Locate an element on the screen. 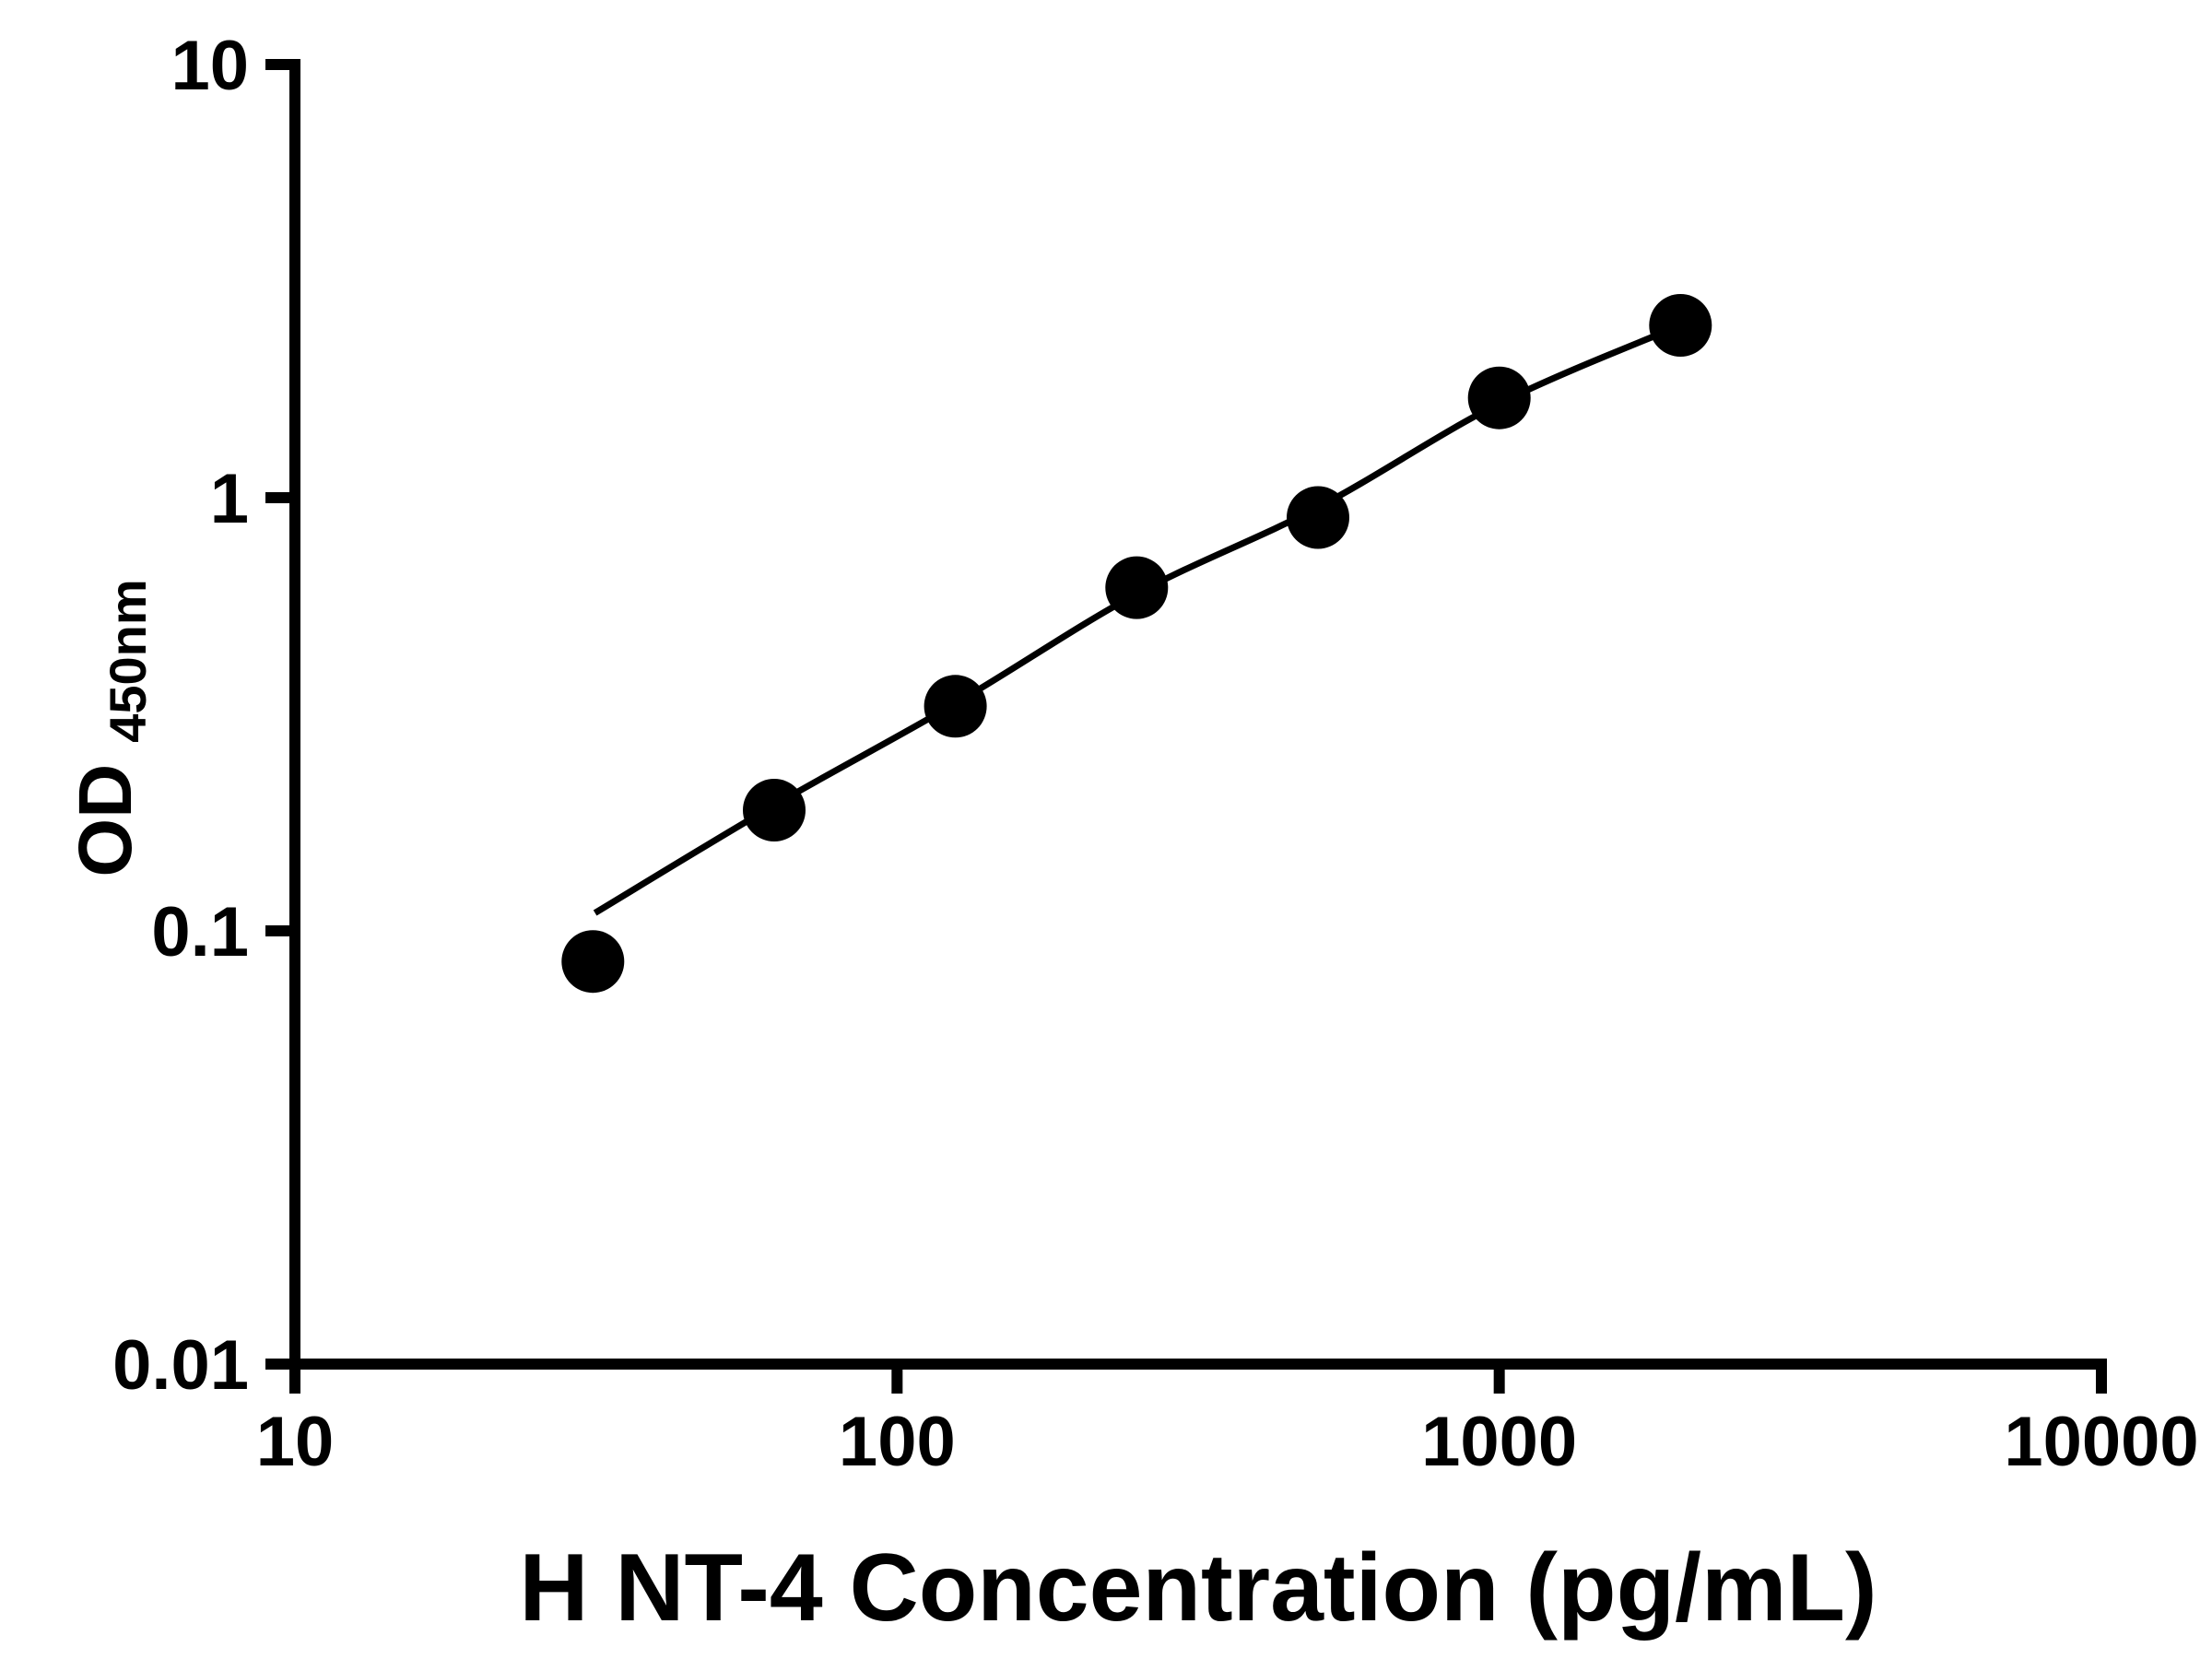  y-tick-label: 0.01 is located at coordinates (180, 1365).